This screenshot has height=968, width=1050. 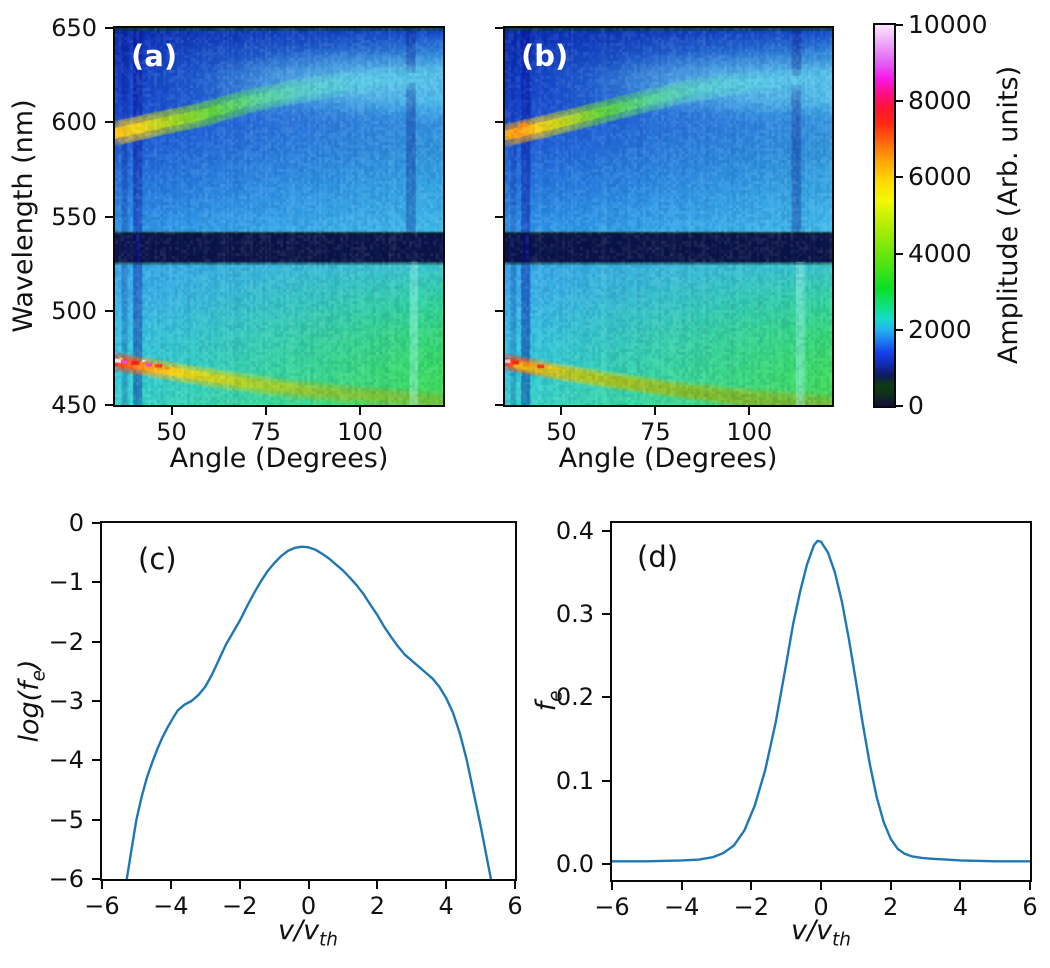 I want to click on panel-d-x-tick-label: 0, so click(x=821, y=907).